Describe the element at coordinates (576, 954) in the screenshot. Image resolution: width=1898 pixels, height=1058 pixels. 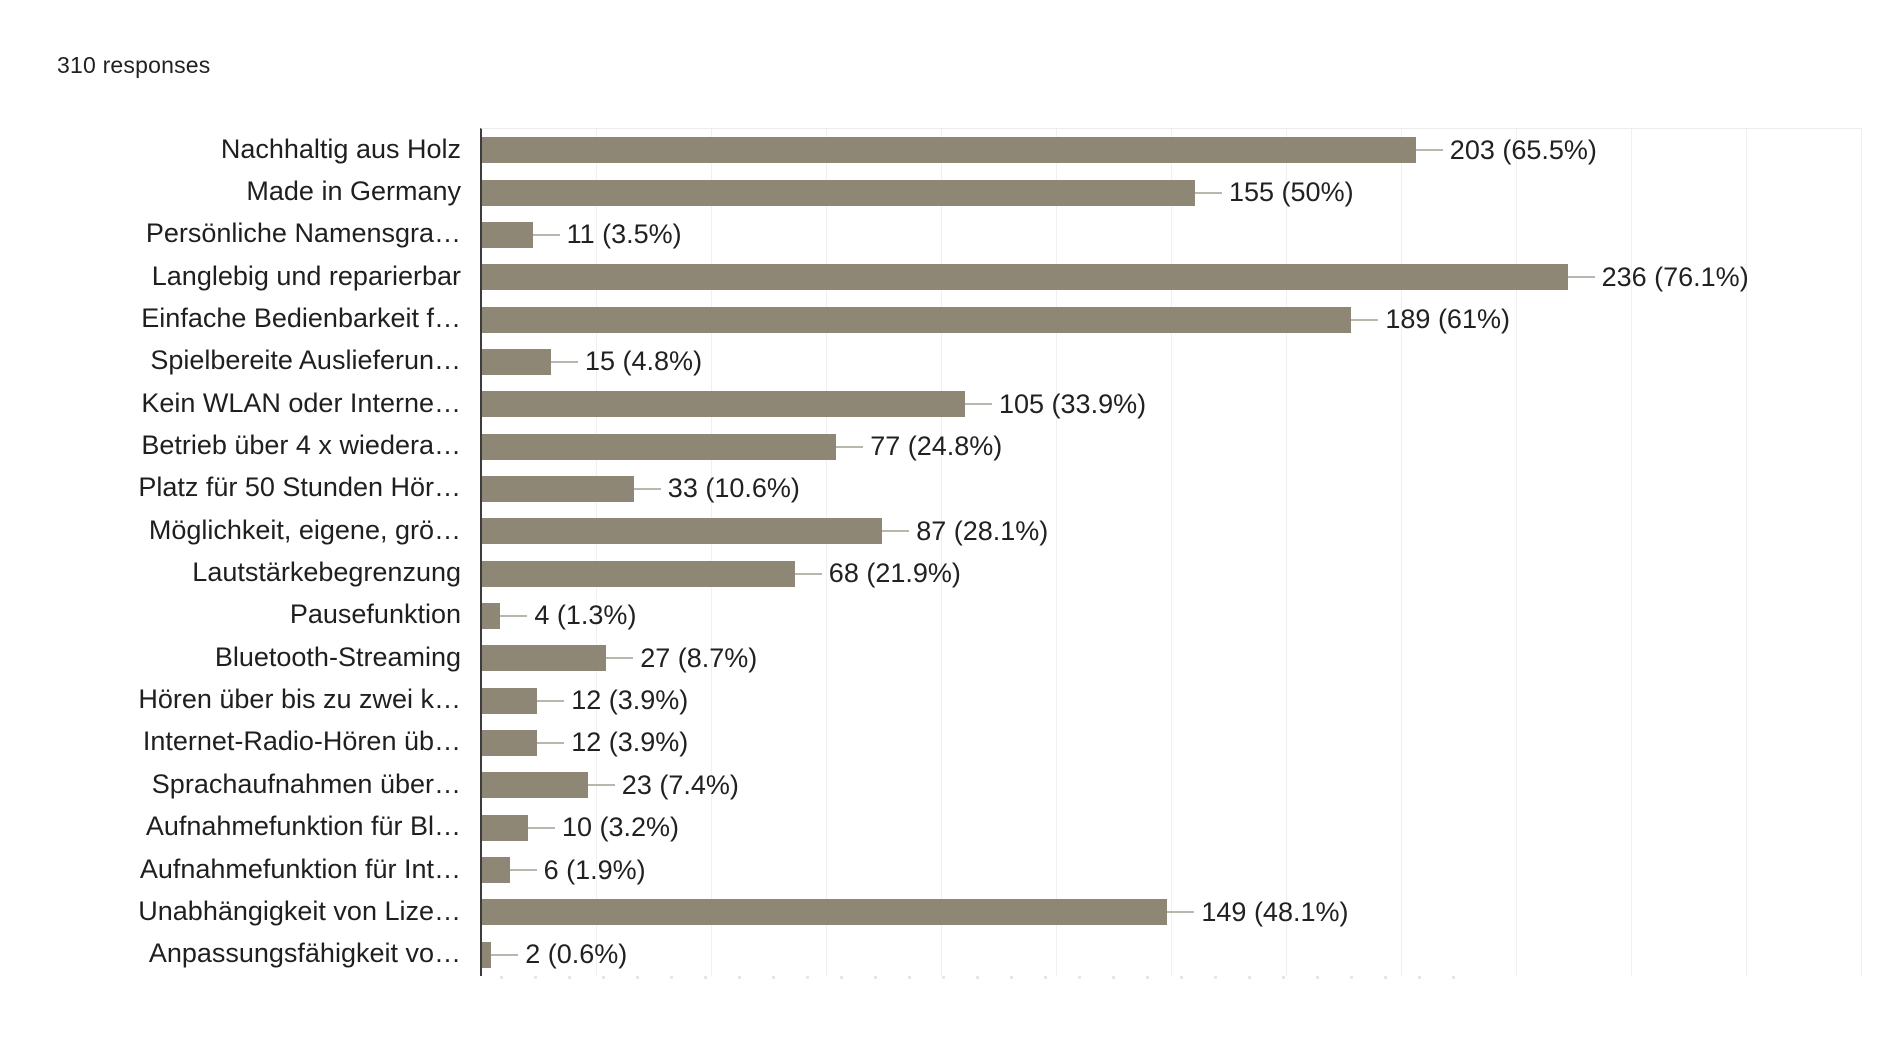
I see `value-label: 2 (0.6%)` at that location.